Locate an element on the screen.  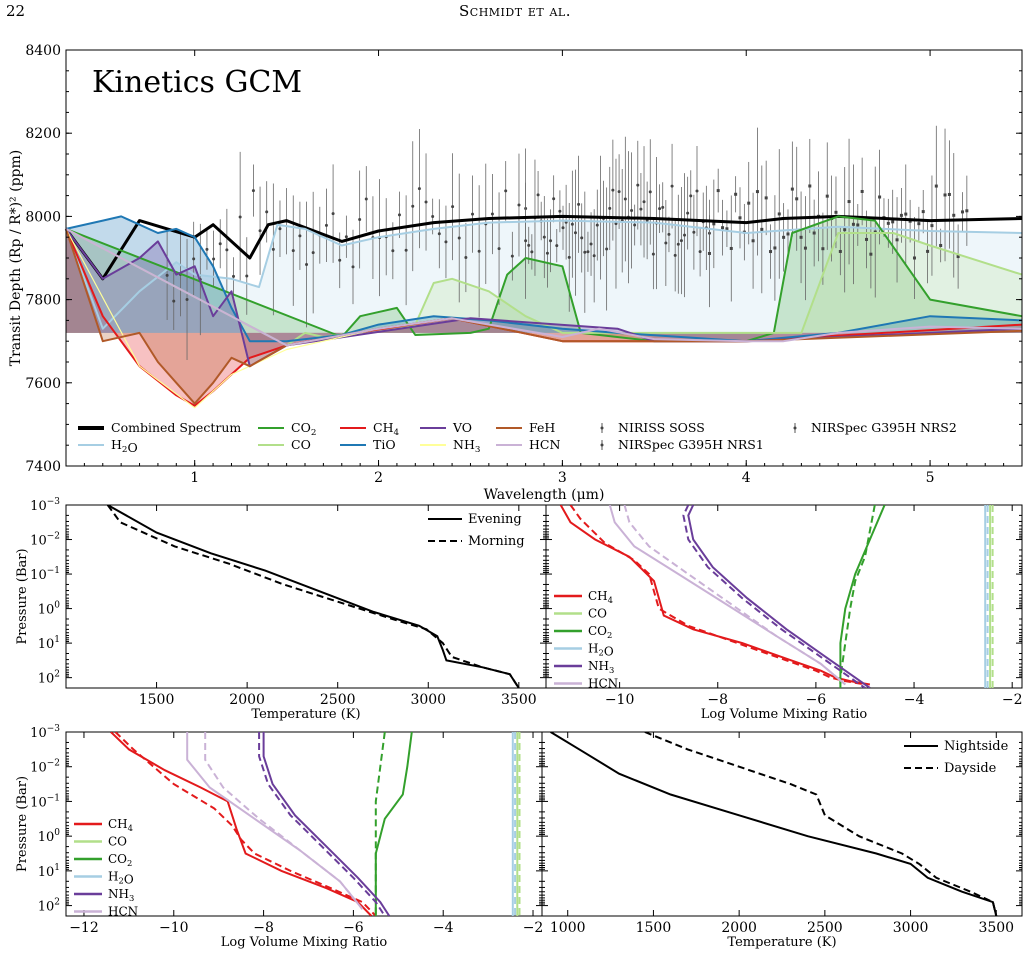
series-group is located at coordinates (313, 596).